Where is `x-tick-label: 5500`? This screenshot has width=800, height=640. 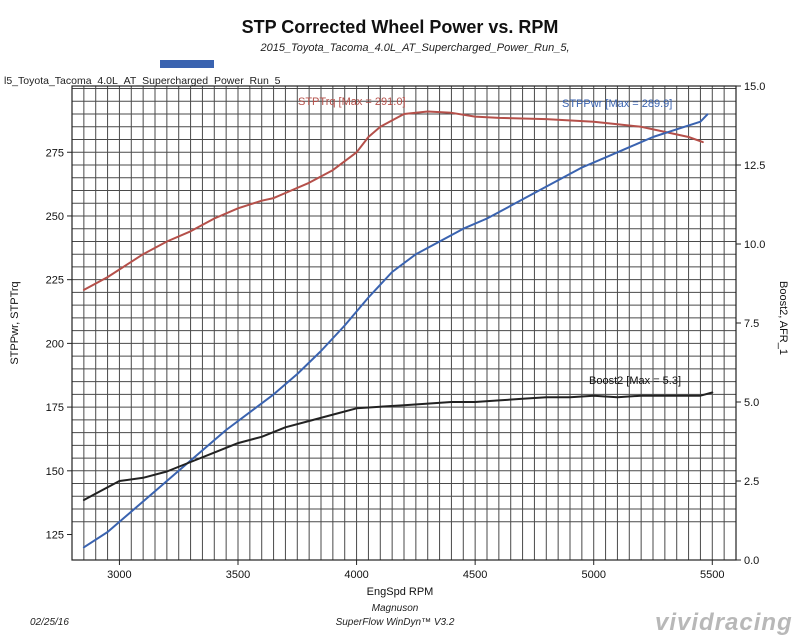 x-tick-label: 5500 is located at coordinates (712, 575).